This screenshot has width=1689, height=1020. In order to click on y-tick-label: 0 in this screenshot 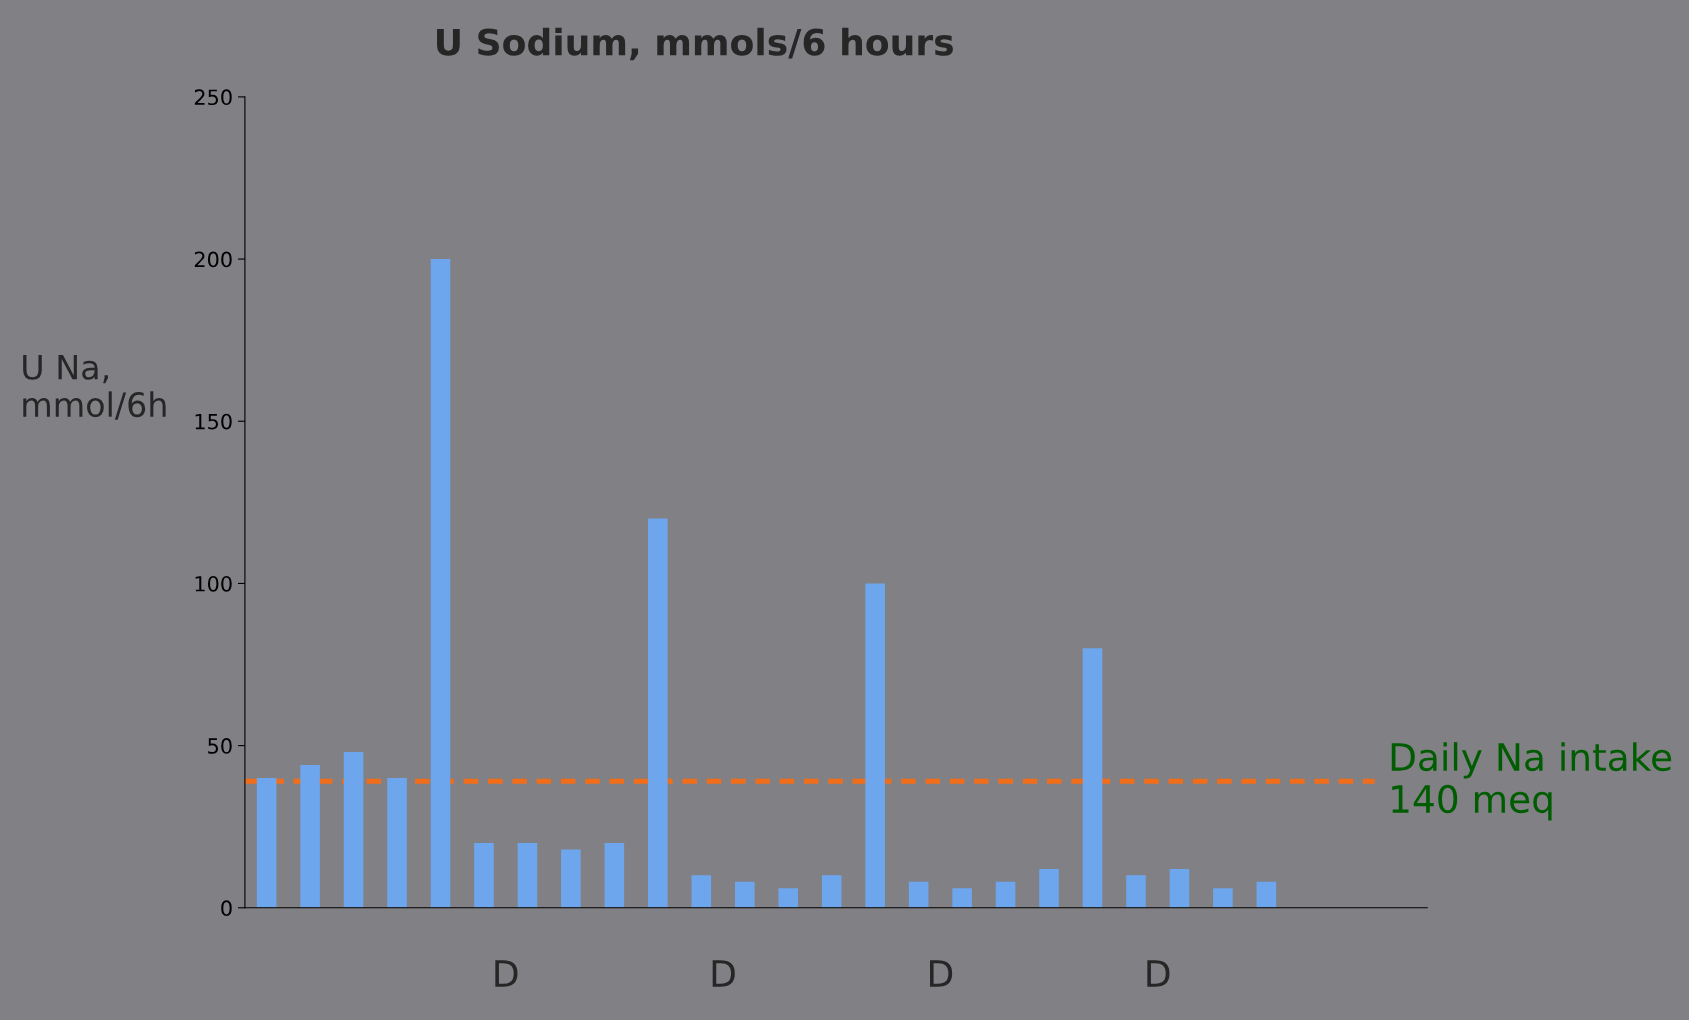, I will do `click(226, 908)`.